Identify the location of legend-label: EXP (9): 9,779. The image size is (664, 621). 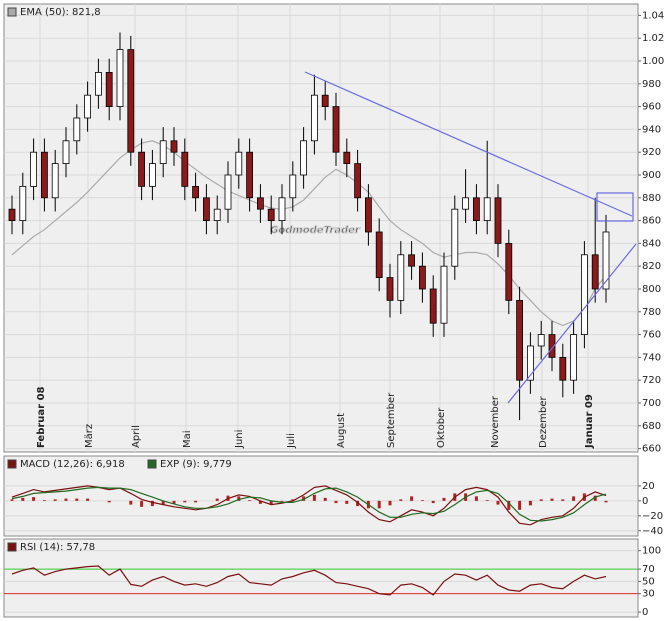
(196, 464).